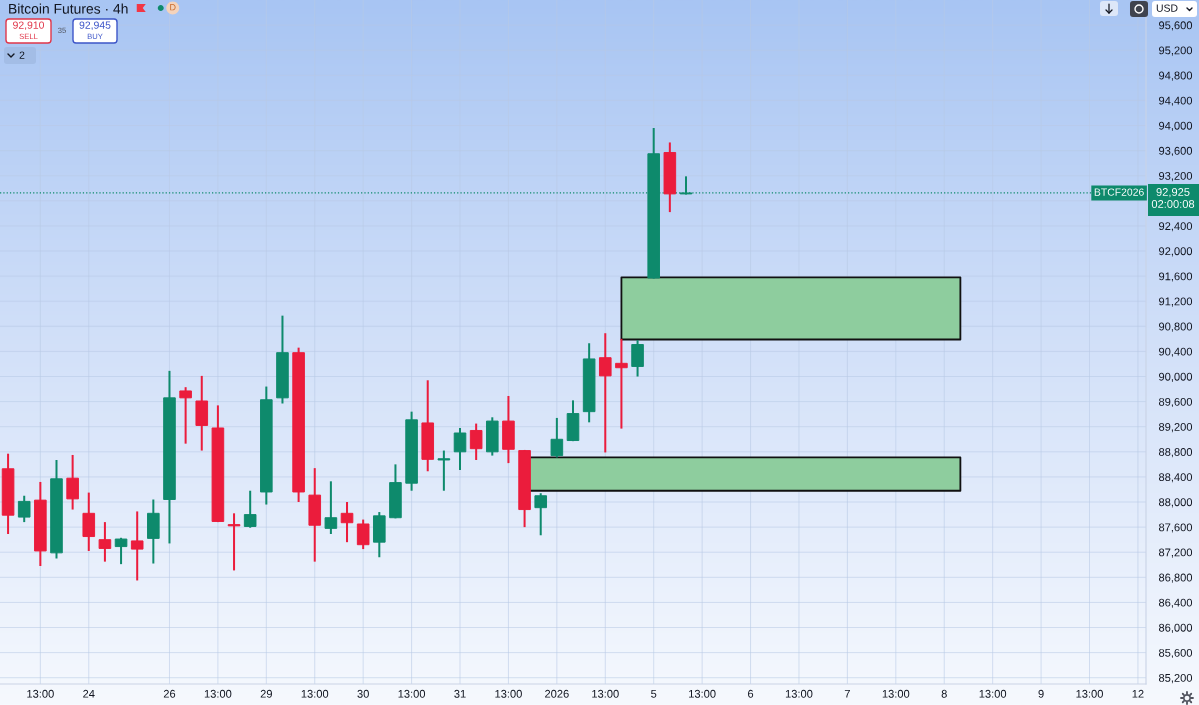 The height and width of the screenshot is (705, 1199). Describe the element at coordinates (557, 693) in the screenshot. I see `x-tick-label: 2026` at that location.